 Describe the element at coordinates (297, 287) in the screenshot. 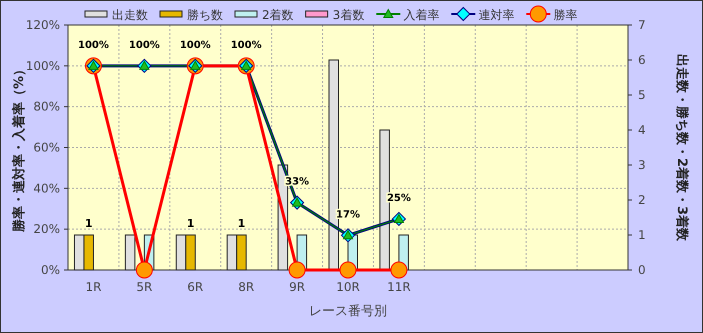

I see `x-tick-label: 9R` at that location.